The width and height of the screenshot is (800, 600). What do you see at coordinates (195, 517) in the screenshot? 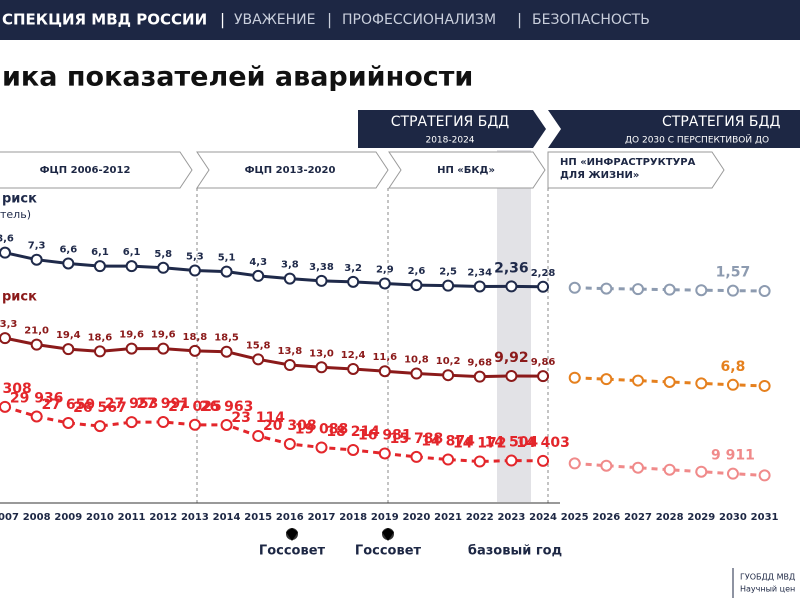
I see `x-tick-label: 2013` at bounding box center [195, 517].